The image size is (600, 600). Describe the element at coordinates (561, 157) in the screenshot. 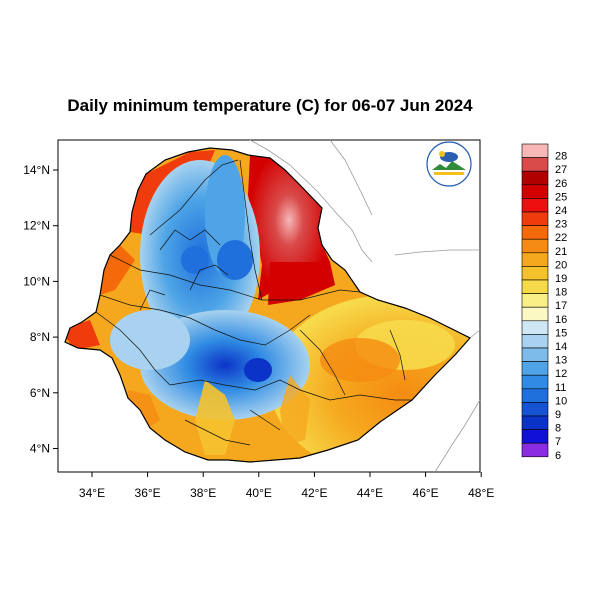

I see `colorbar-label: 28` at that location.